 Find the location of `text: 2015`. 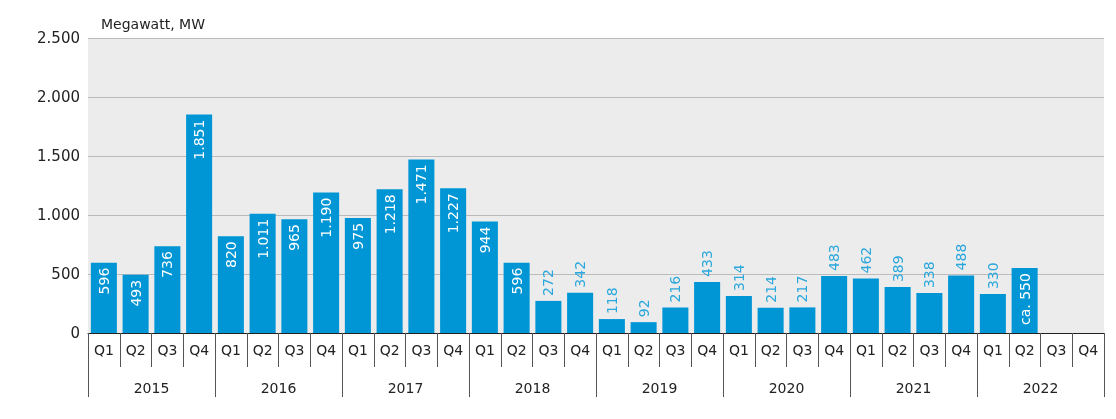

text: 2015 is located at coordinates (151, 388).